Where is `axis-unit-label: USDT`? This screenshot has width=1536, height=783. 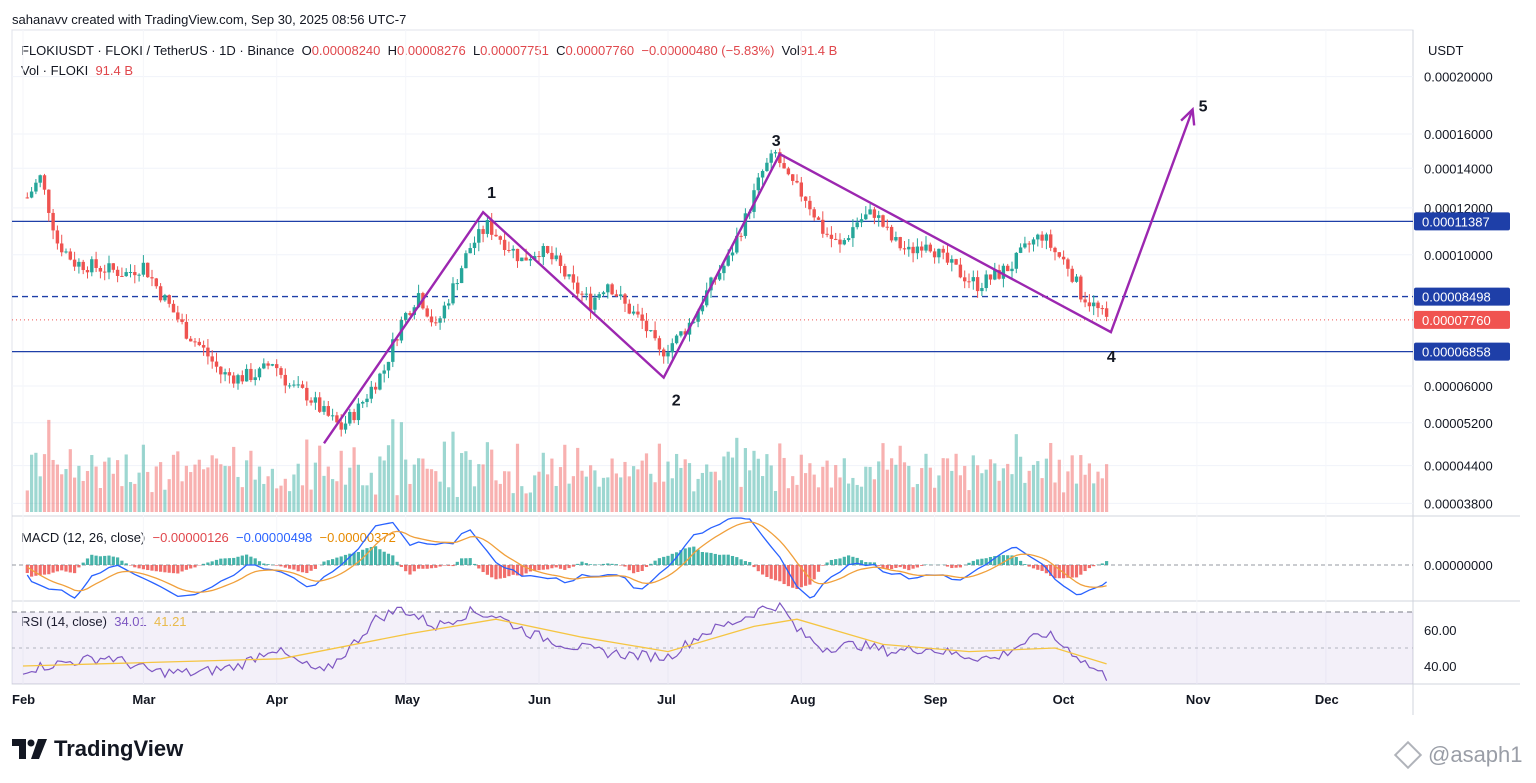
axis-unit-label: USDT is located at coordinates (1446, 50).